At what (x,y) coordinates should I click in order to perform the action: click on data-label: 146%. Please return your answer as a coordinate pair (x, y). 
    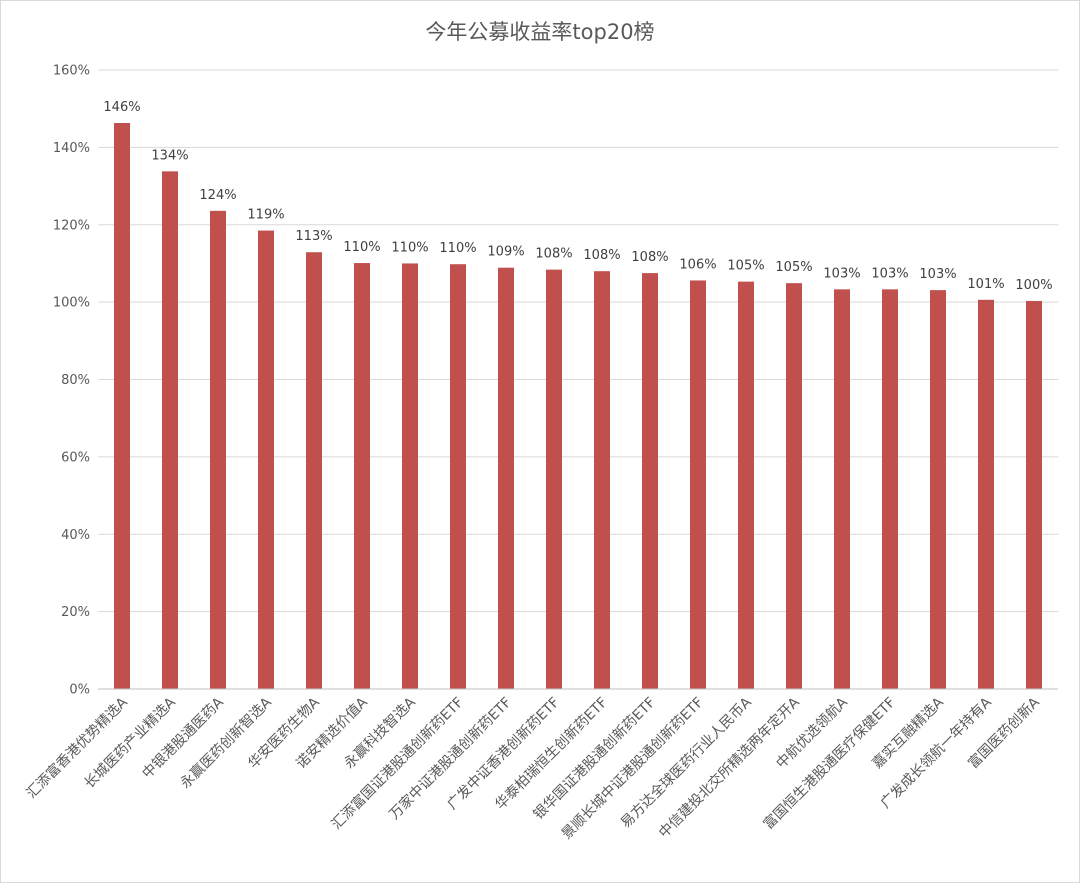
    Looking at the image, I should click on (121, 107).